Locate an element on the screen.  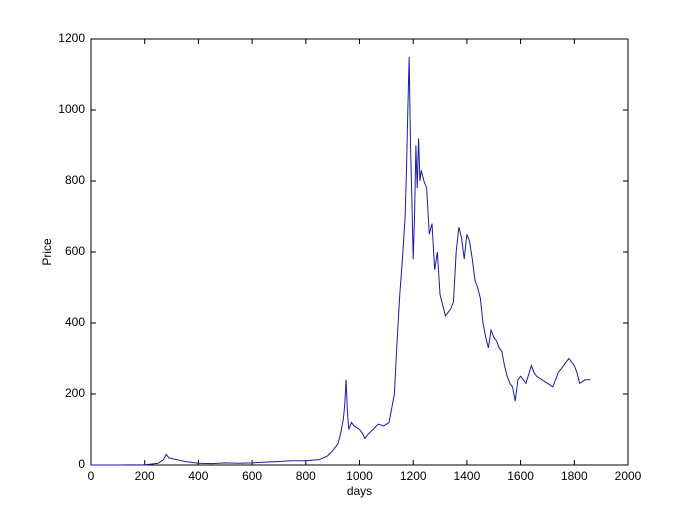
x-tick-label: 1400 is located at coordinates (467, 476).